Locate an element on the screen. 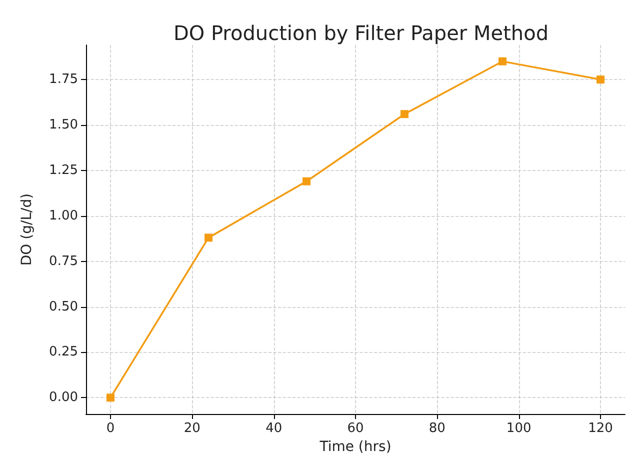 The width and height of the screenshot is (626, 462). x-tick-label: 0 is located at coordinates (110, 428).